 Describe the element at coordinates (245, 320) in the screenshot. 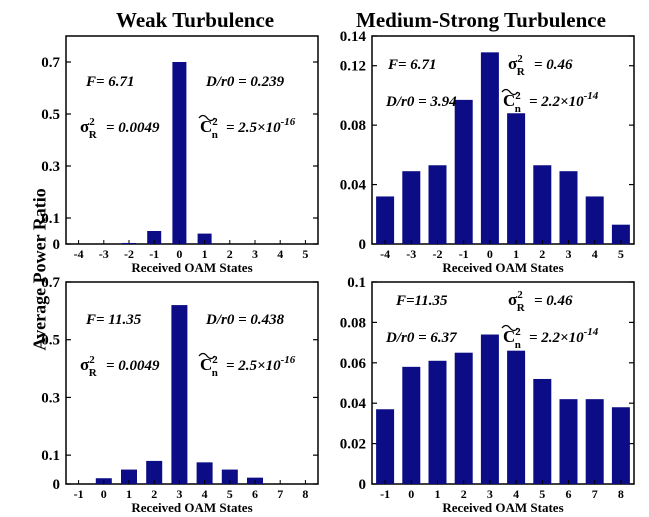

I see `annotation-d-r0: D/r0 = 0.438` at that location.